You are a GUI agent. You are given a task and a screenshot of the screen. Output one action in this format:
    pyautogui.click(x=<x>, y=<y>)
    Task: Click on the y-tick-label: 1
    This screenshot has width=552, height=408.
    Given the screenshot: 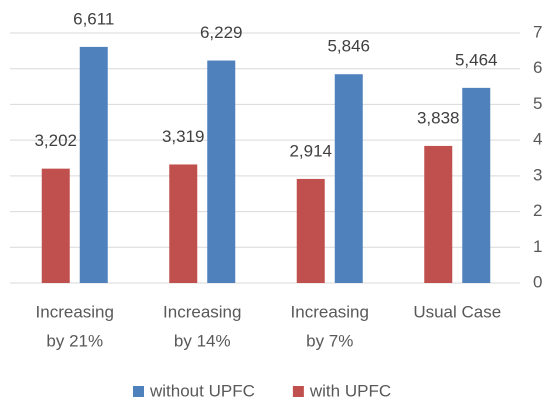 What is the action you would take?
    pyautogui.click(x=537, y=246)
    